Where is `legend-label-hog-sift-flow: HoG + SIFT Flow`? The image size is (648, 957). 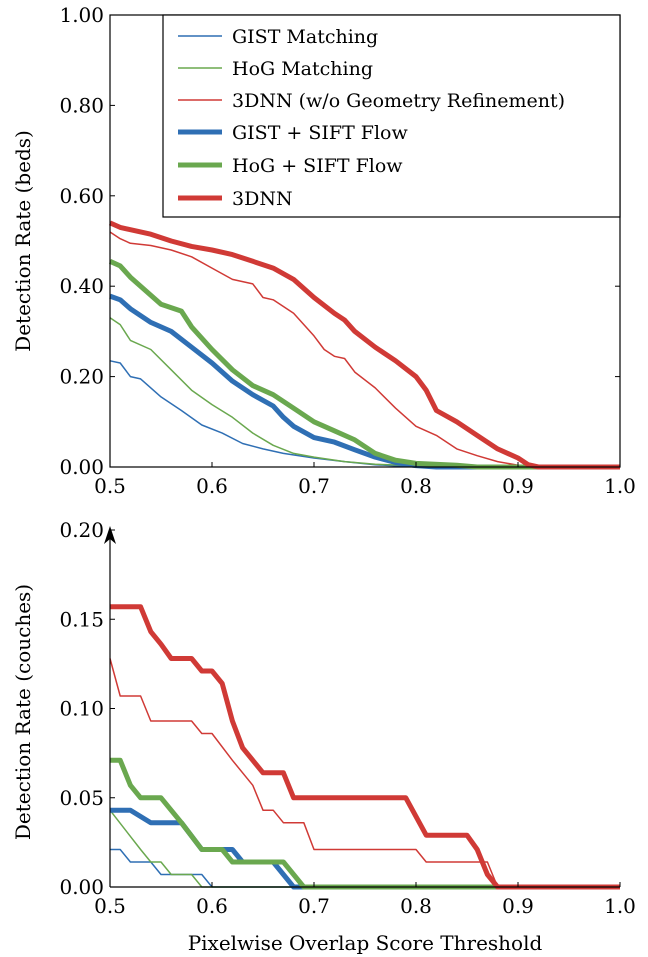 legend-label-hog-sift-flow: HoG + SIFT Flow is located at coordinates (317, 166).